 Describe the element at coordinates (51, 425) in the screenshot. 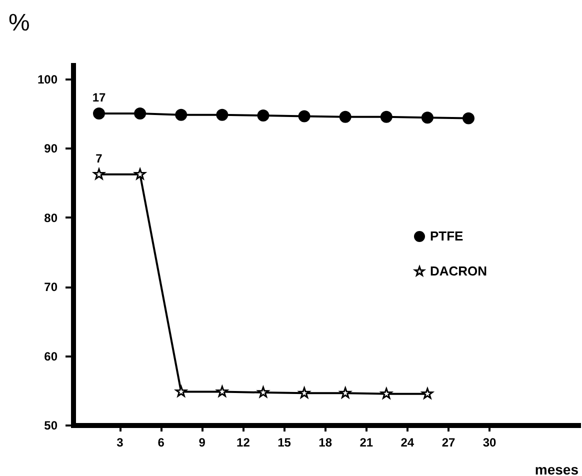

I see `y-tick-label: 50` at that location.